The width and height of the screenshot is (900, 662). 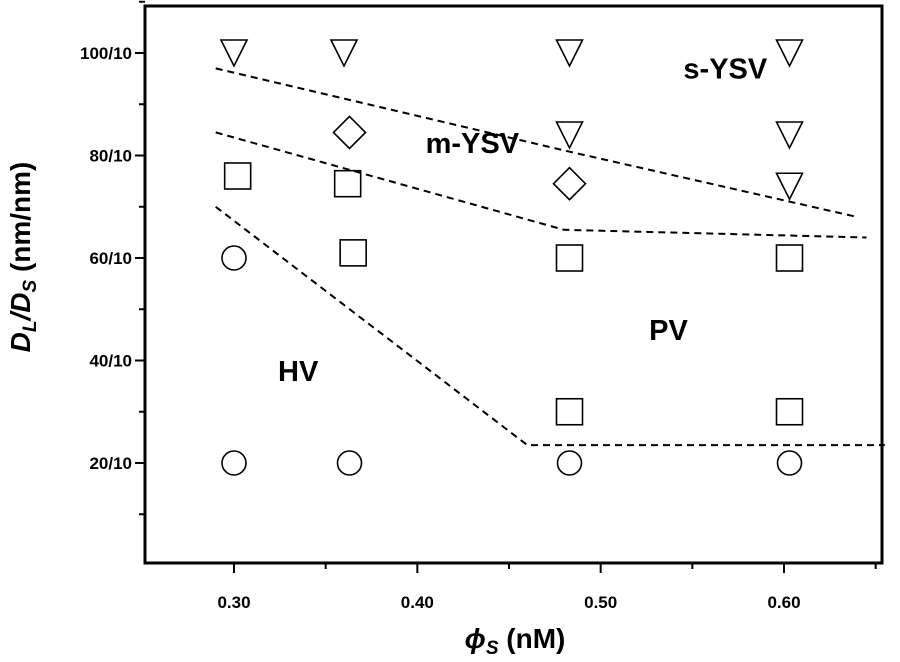 I want to click on x-tick-label: 0.50, so click(x=600, y=602).